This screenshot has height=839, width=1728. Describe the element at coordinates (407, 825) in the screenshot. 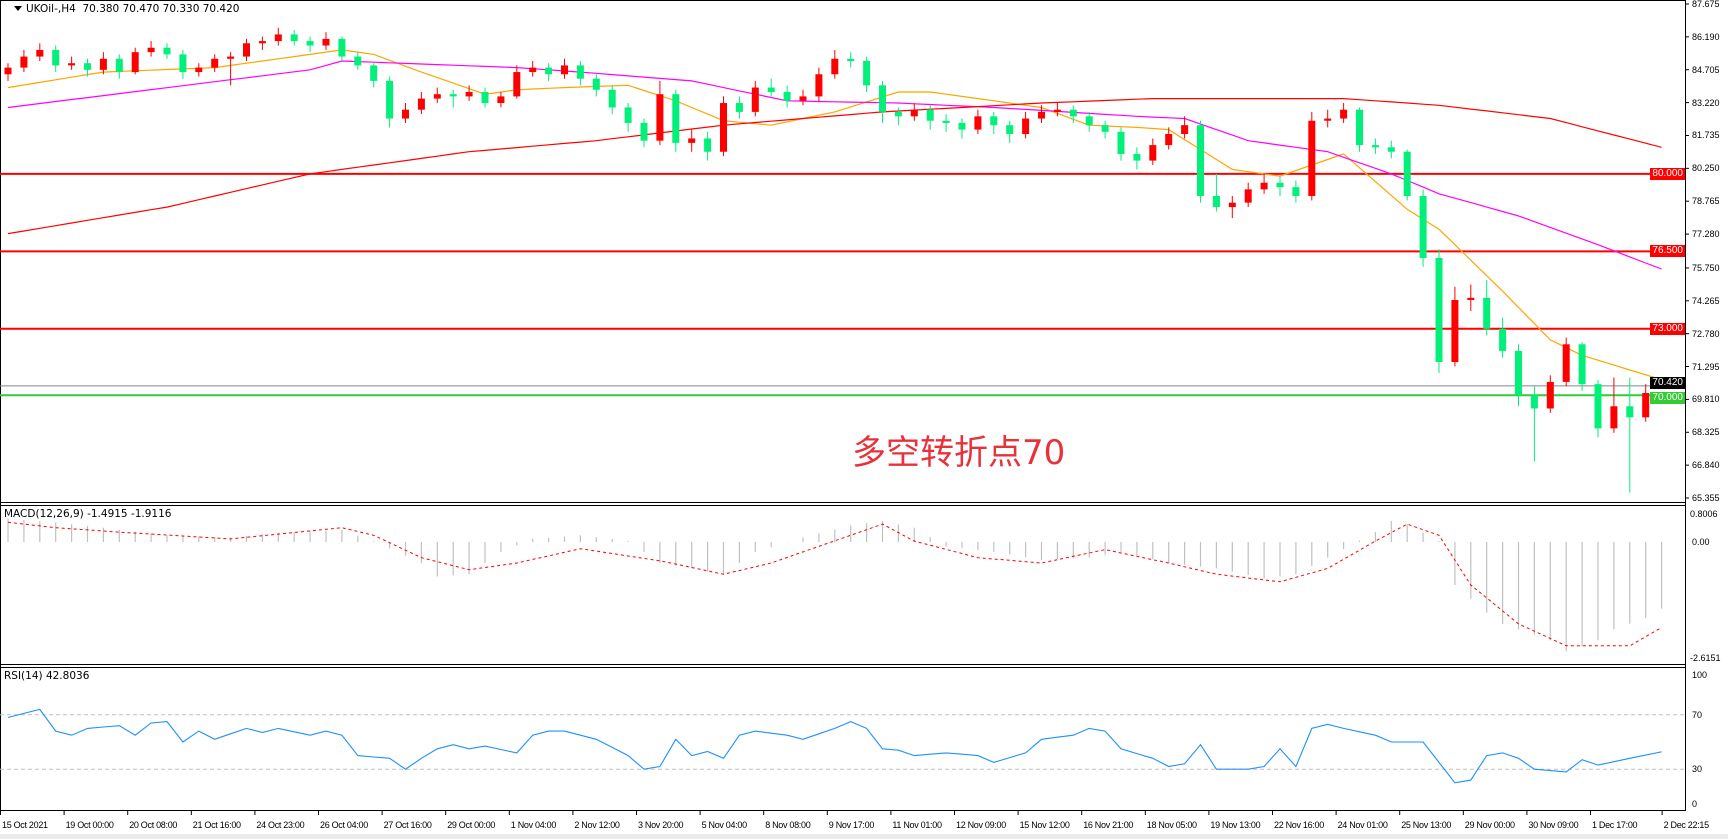

I see `time-tick-label: 27 Oct 16:00` at that location.